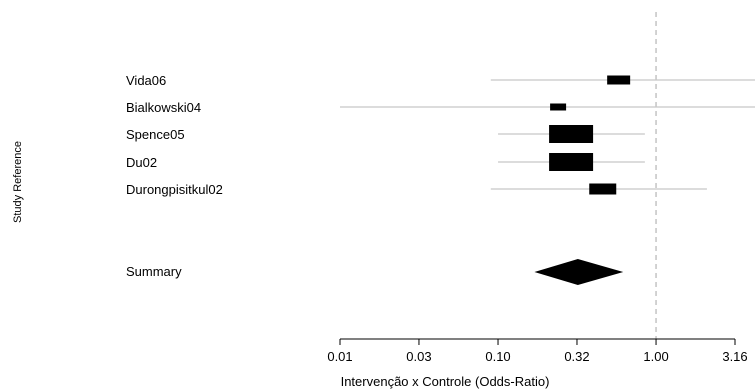  What do you see at coordinates (558, 107) in the screenshot?
I see `effect-box-bialkowski04` at bounding box center [558, 107].